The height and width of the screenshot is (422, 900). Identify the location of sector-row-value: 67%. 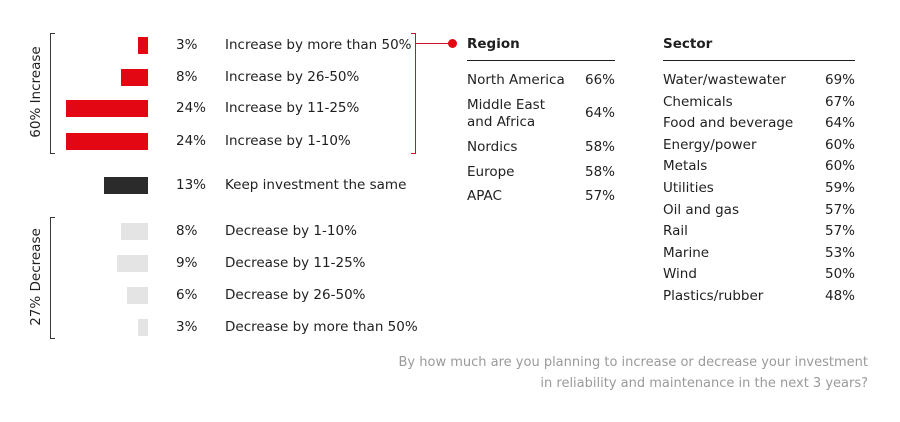
(839, 101).